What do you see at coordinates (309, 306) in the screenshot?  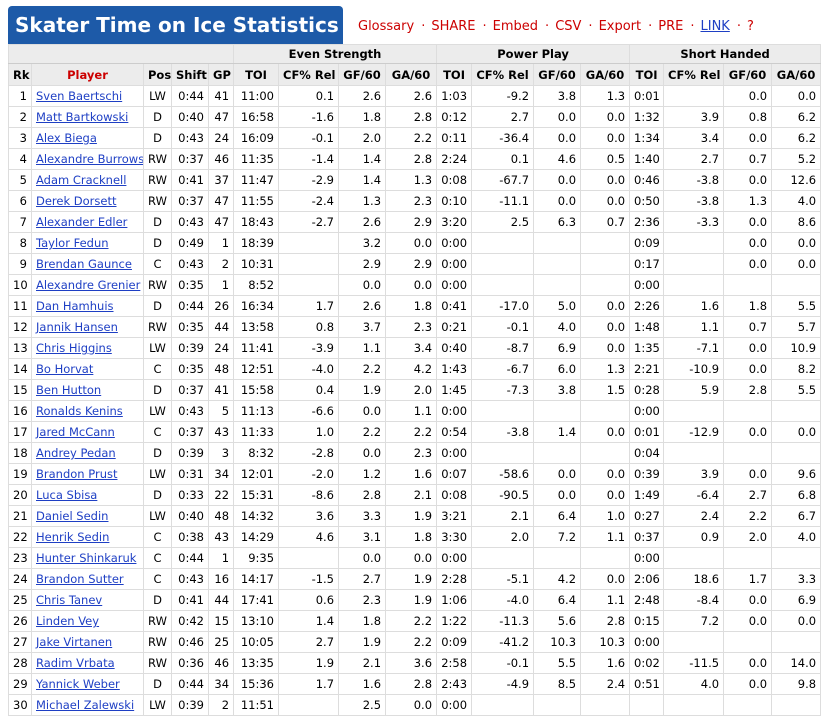 I see `table-cell: 1.7` at bounding box center [309, 306].